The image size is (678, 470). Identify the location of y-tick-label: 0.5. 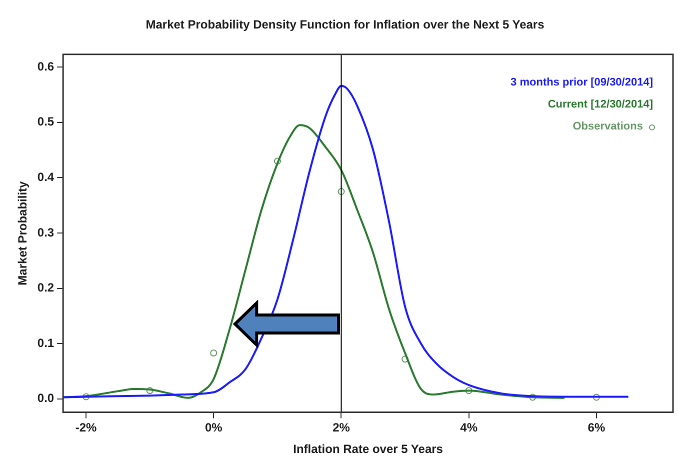
(45, 121).